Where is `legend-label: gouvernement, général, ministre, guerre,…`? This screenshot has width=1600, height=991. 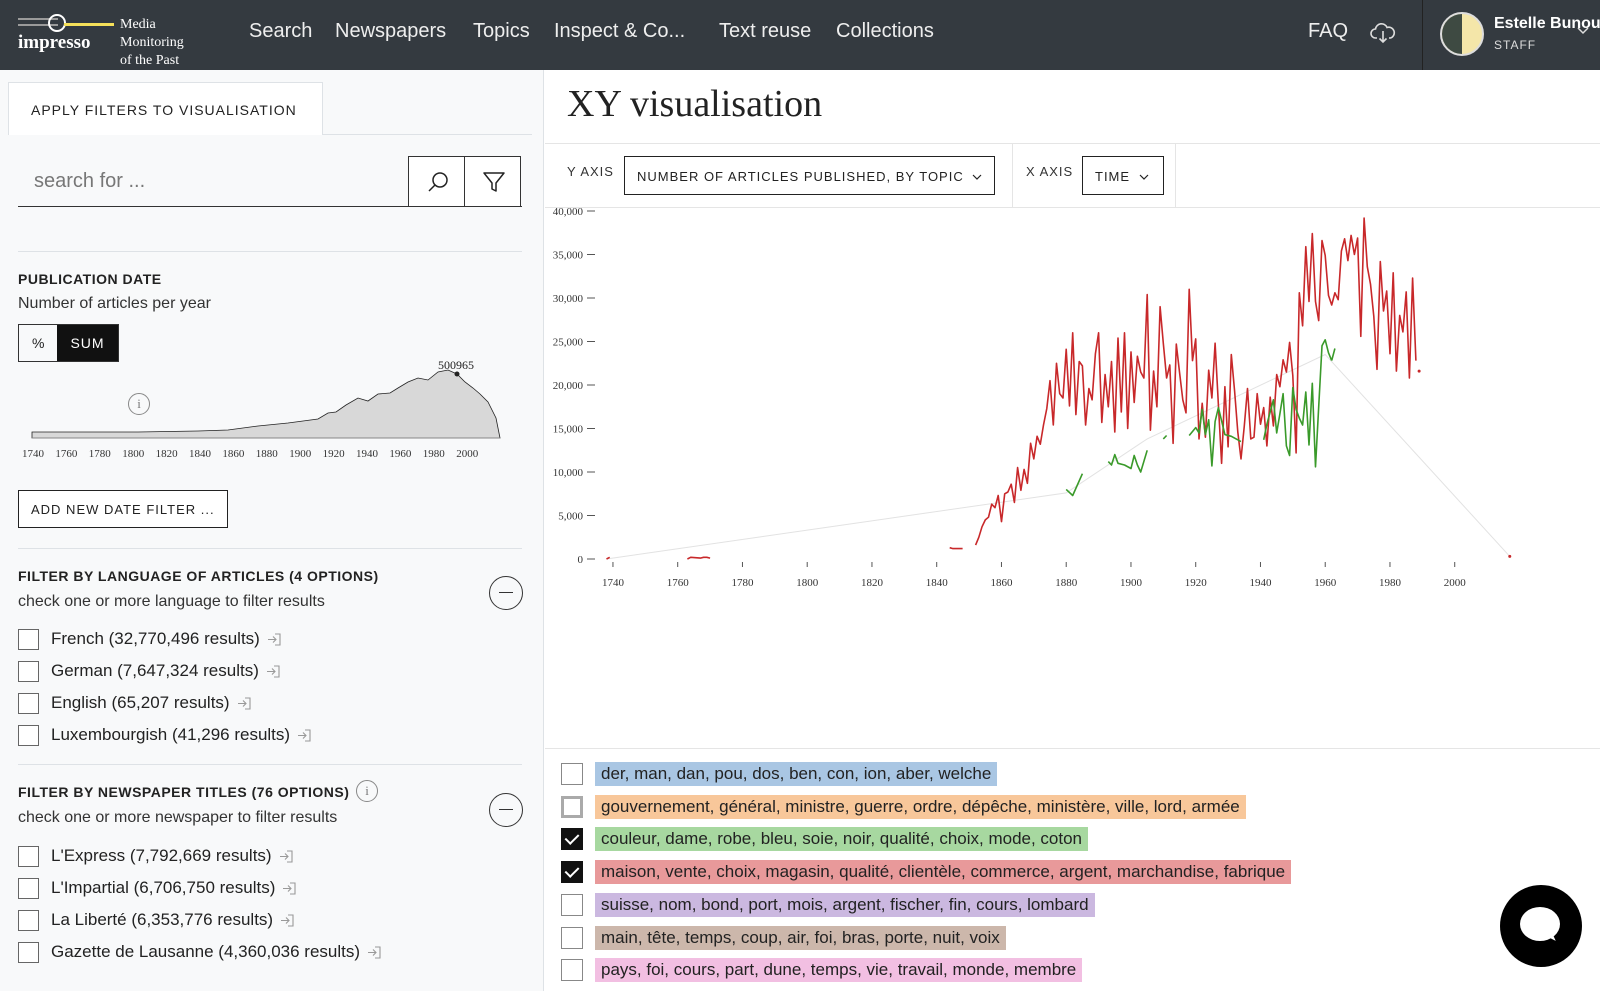
legend-label: gouvernement, général, ministre, guerre,… is located at coordinates (920, 806).